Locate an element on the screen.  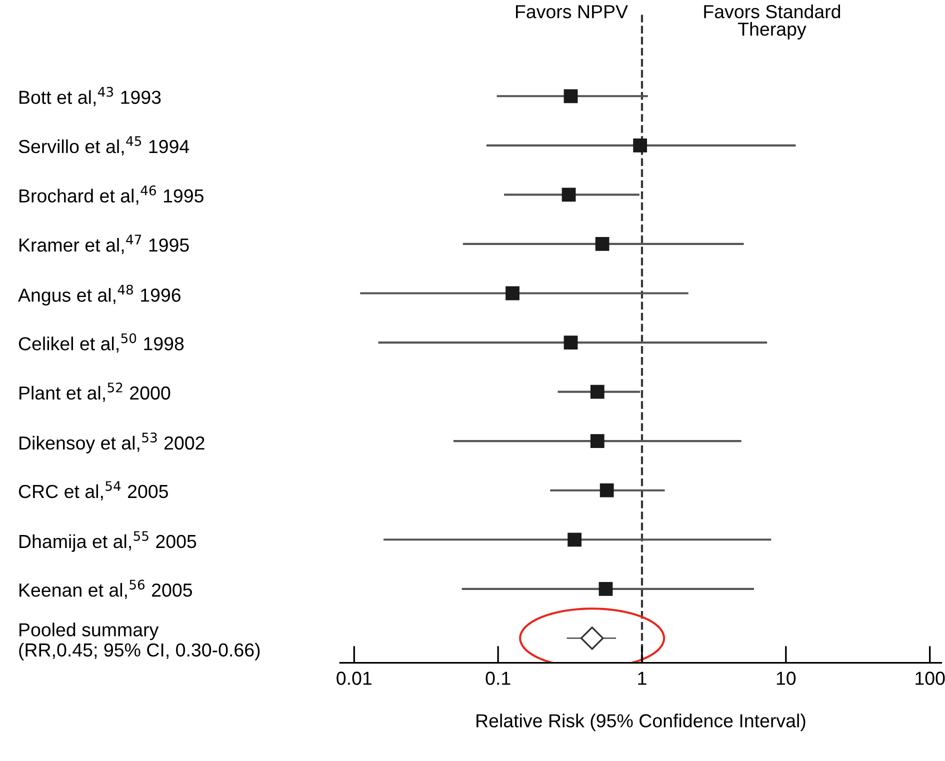
y-tick-label: Dikensoy et al,$^{53}$ 2002 is located at coordinates (112, 443).